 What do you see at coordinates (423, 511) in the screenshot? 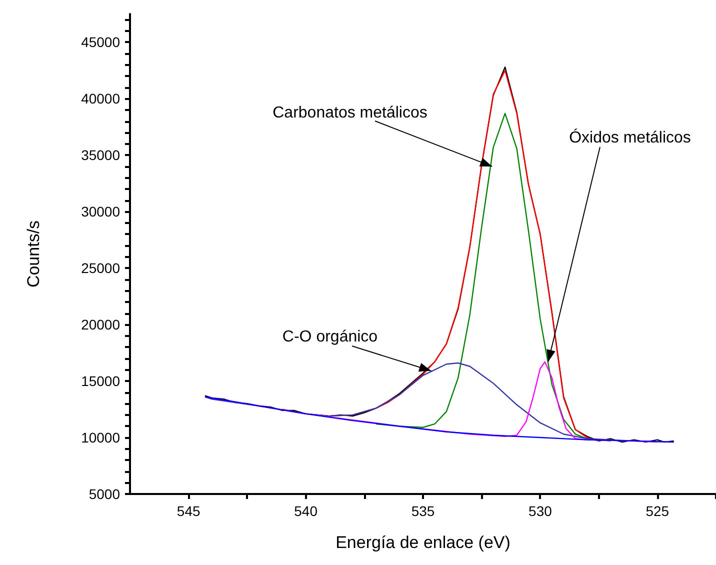
I see `x-tick-label: 535` at bounding box center [423, 511].